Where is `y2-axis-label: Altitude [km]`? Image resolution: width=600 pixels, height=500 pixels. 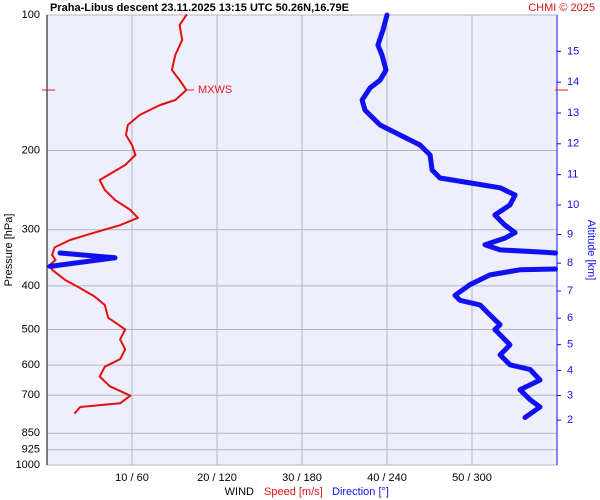
y2-axis-label: Altitude [km] is located at coordinates (591, 250).